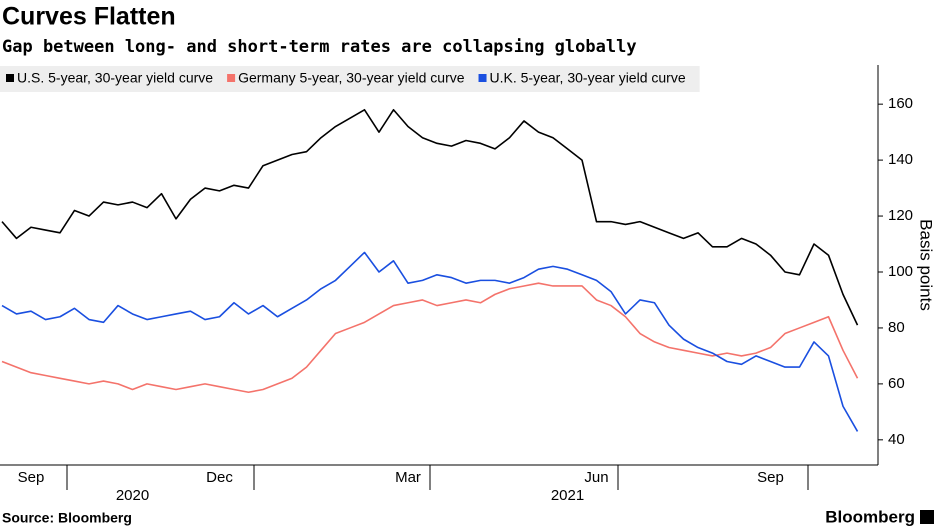  What do you see at coordinates (219, 477) in the screenshot?
I see `x-tick-label: Dec` at bounding box center [219, 477].